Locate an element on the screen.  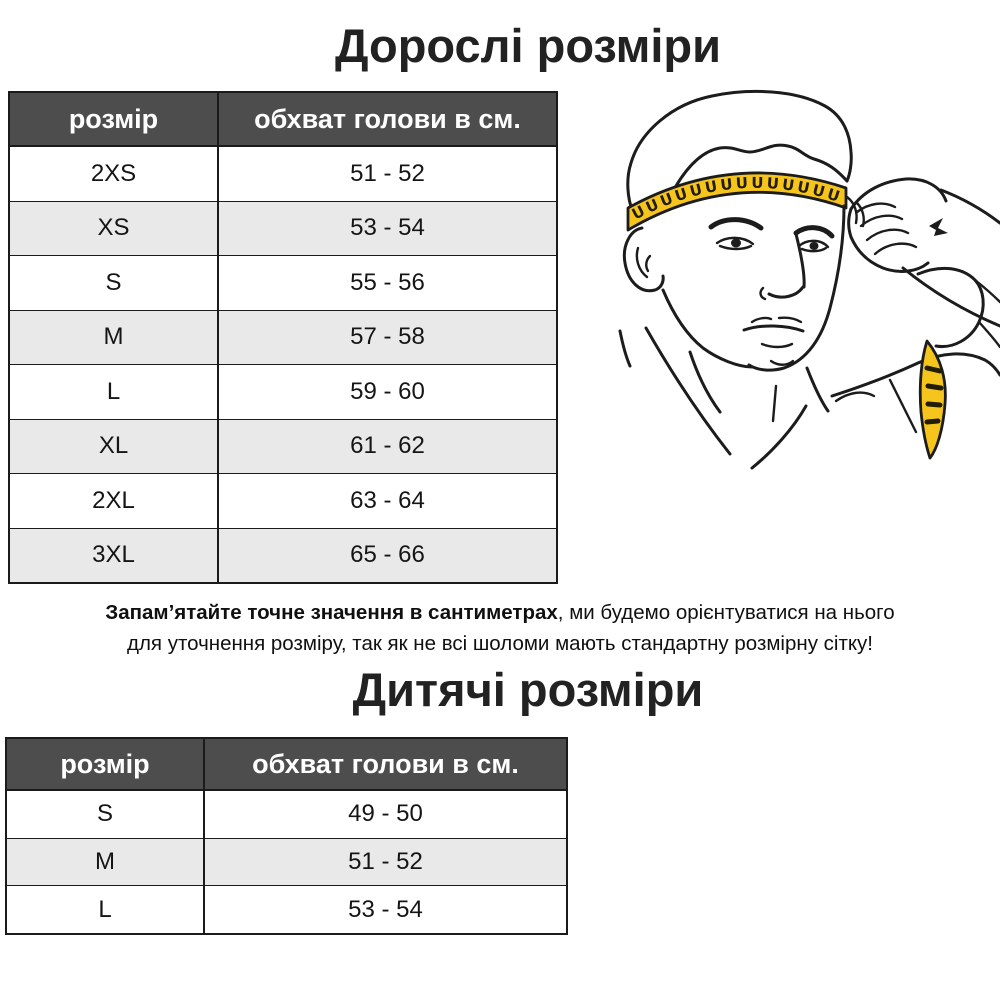
mouth is located at coordinates (773, 341).